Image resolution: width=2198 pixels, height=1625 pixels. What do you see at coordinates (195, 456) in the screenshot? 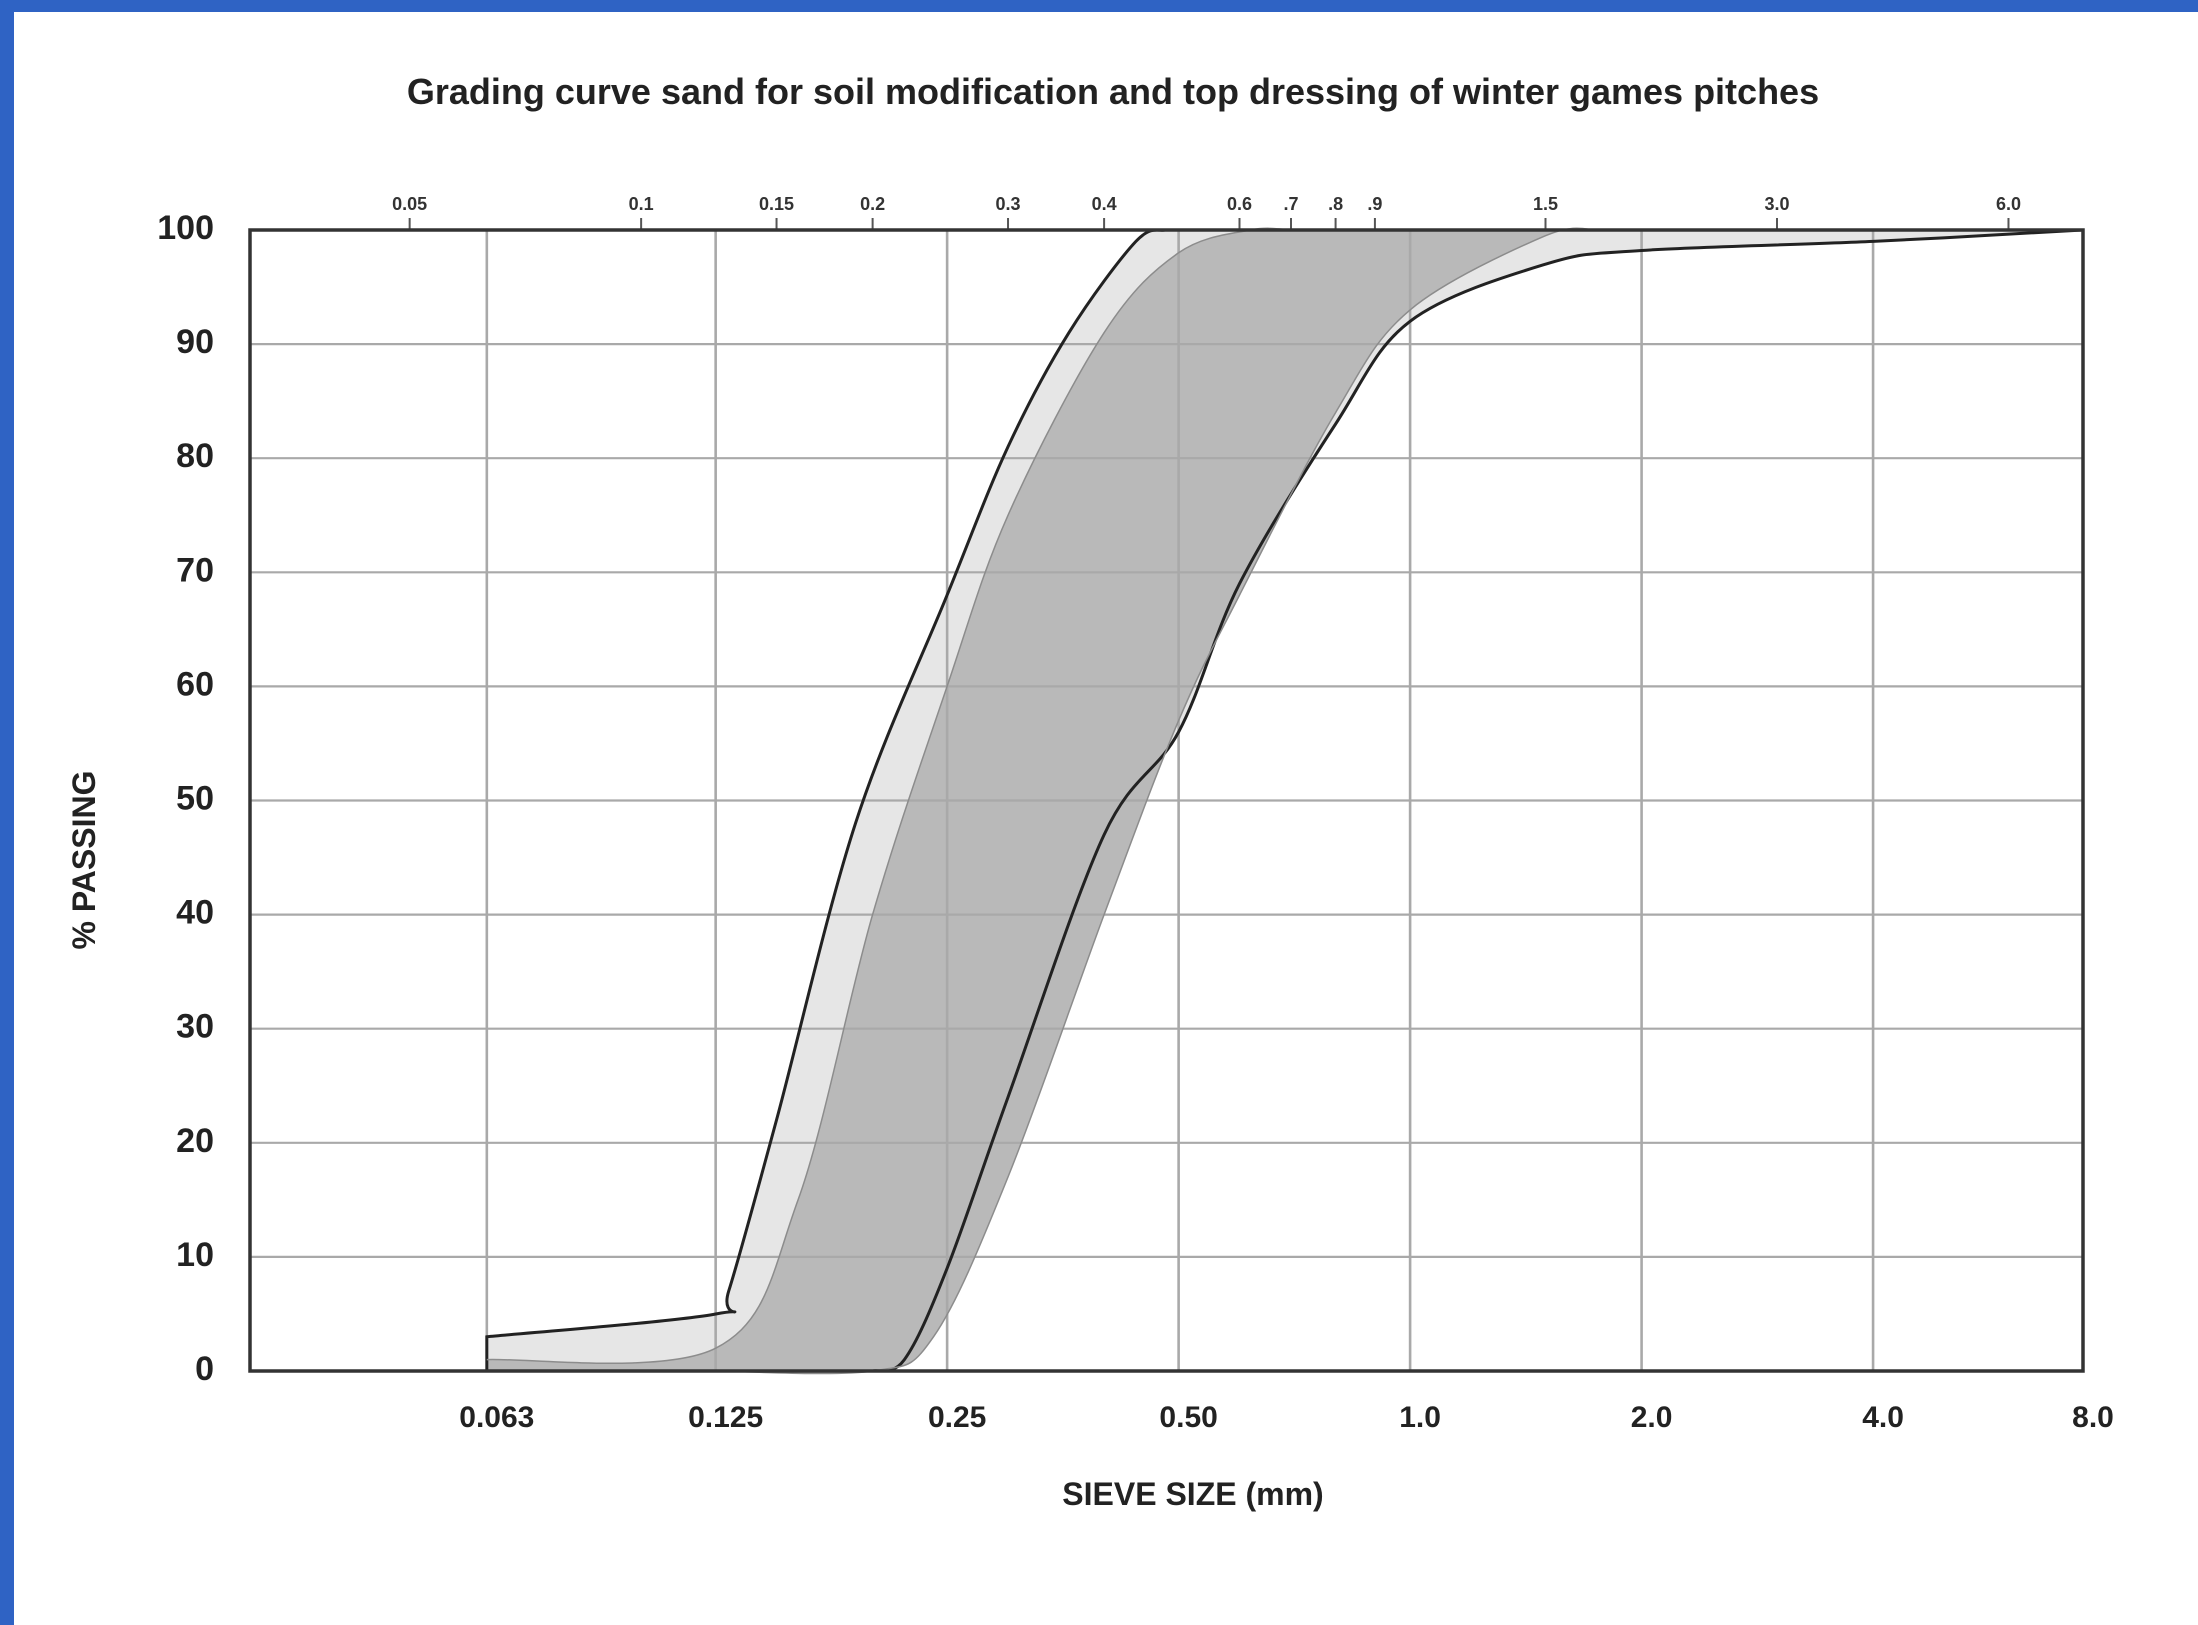
I see `y-tick-label: 80` at bounding box center [195, 456].